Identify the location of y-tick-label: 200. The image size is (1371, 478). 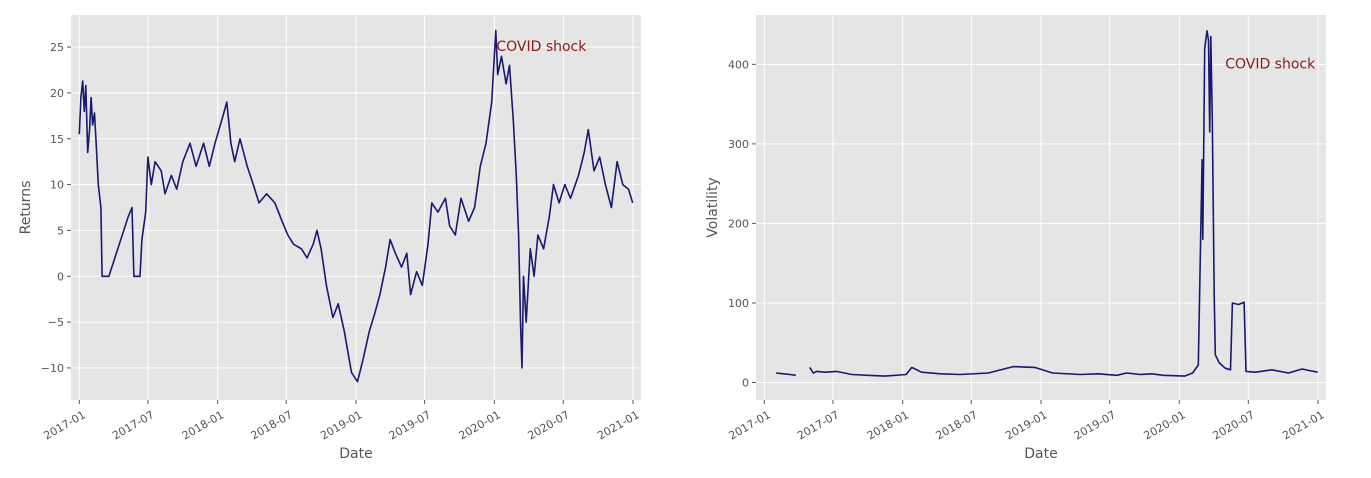
(738, 223).